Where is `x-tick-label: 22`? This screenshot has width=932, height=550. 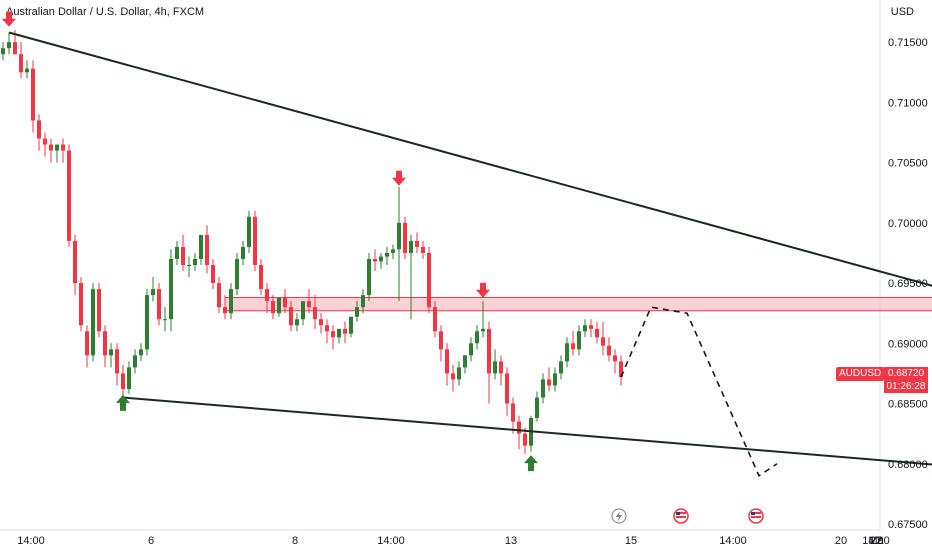
x-tick-label: 22 is located at coordinates (876, 541).